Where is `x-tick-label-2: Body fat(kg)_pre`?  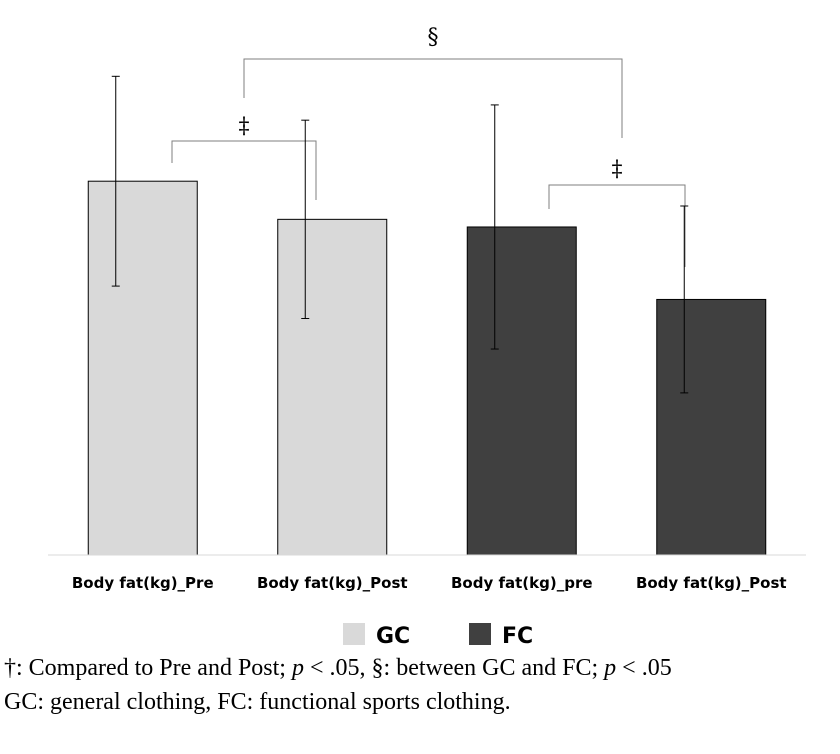
x-tick-label-2: Body fat(kg)_pre is located at coordinates (522, 583).